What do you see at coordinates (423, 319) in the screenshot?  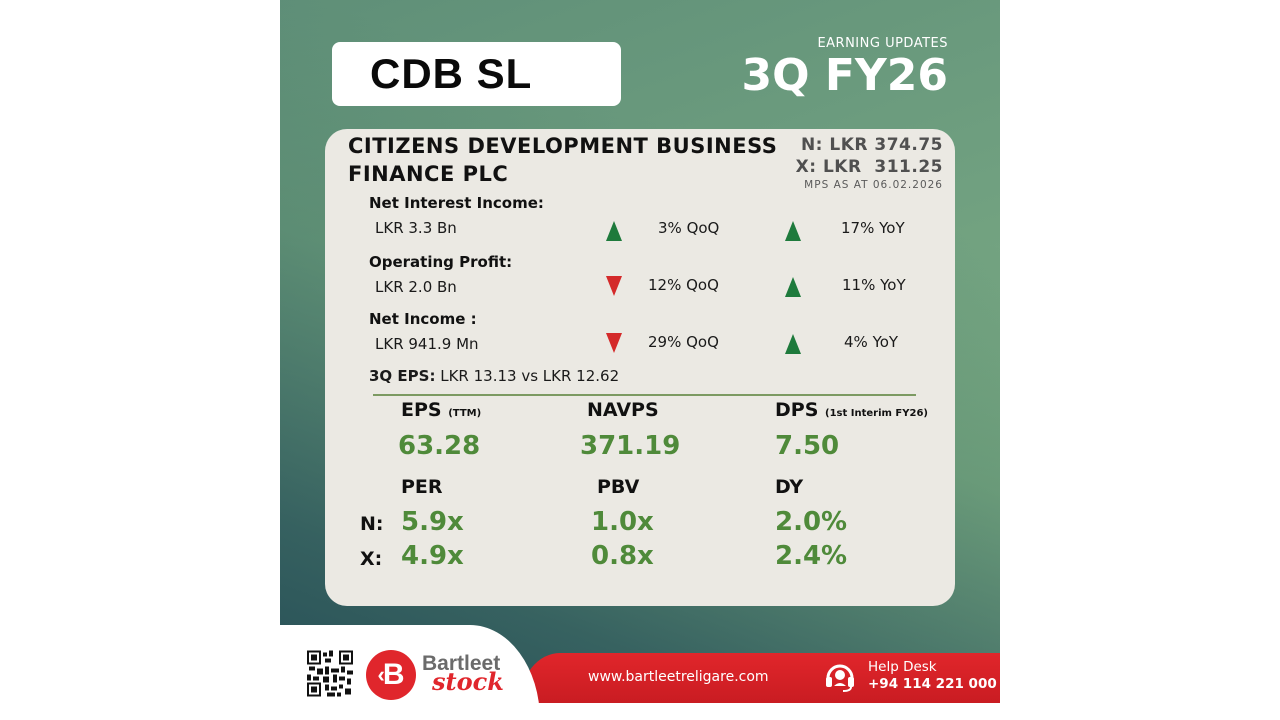 I see `metric-label-net-income: Net Income :` at bounding box center [423, 319].